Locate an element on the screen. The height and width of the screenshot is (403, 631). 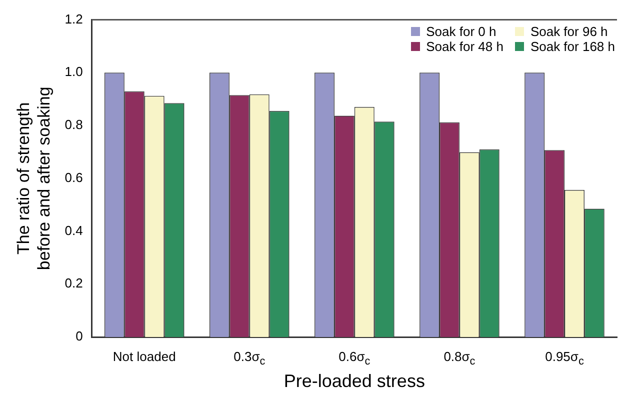
y-tick-label: 0.6 is located at coordinates (73, 177).